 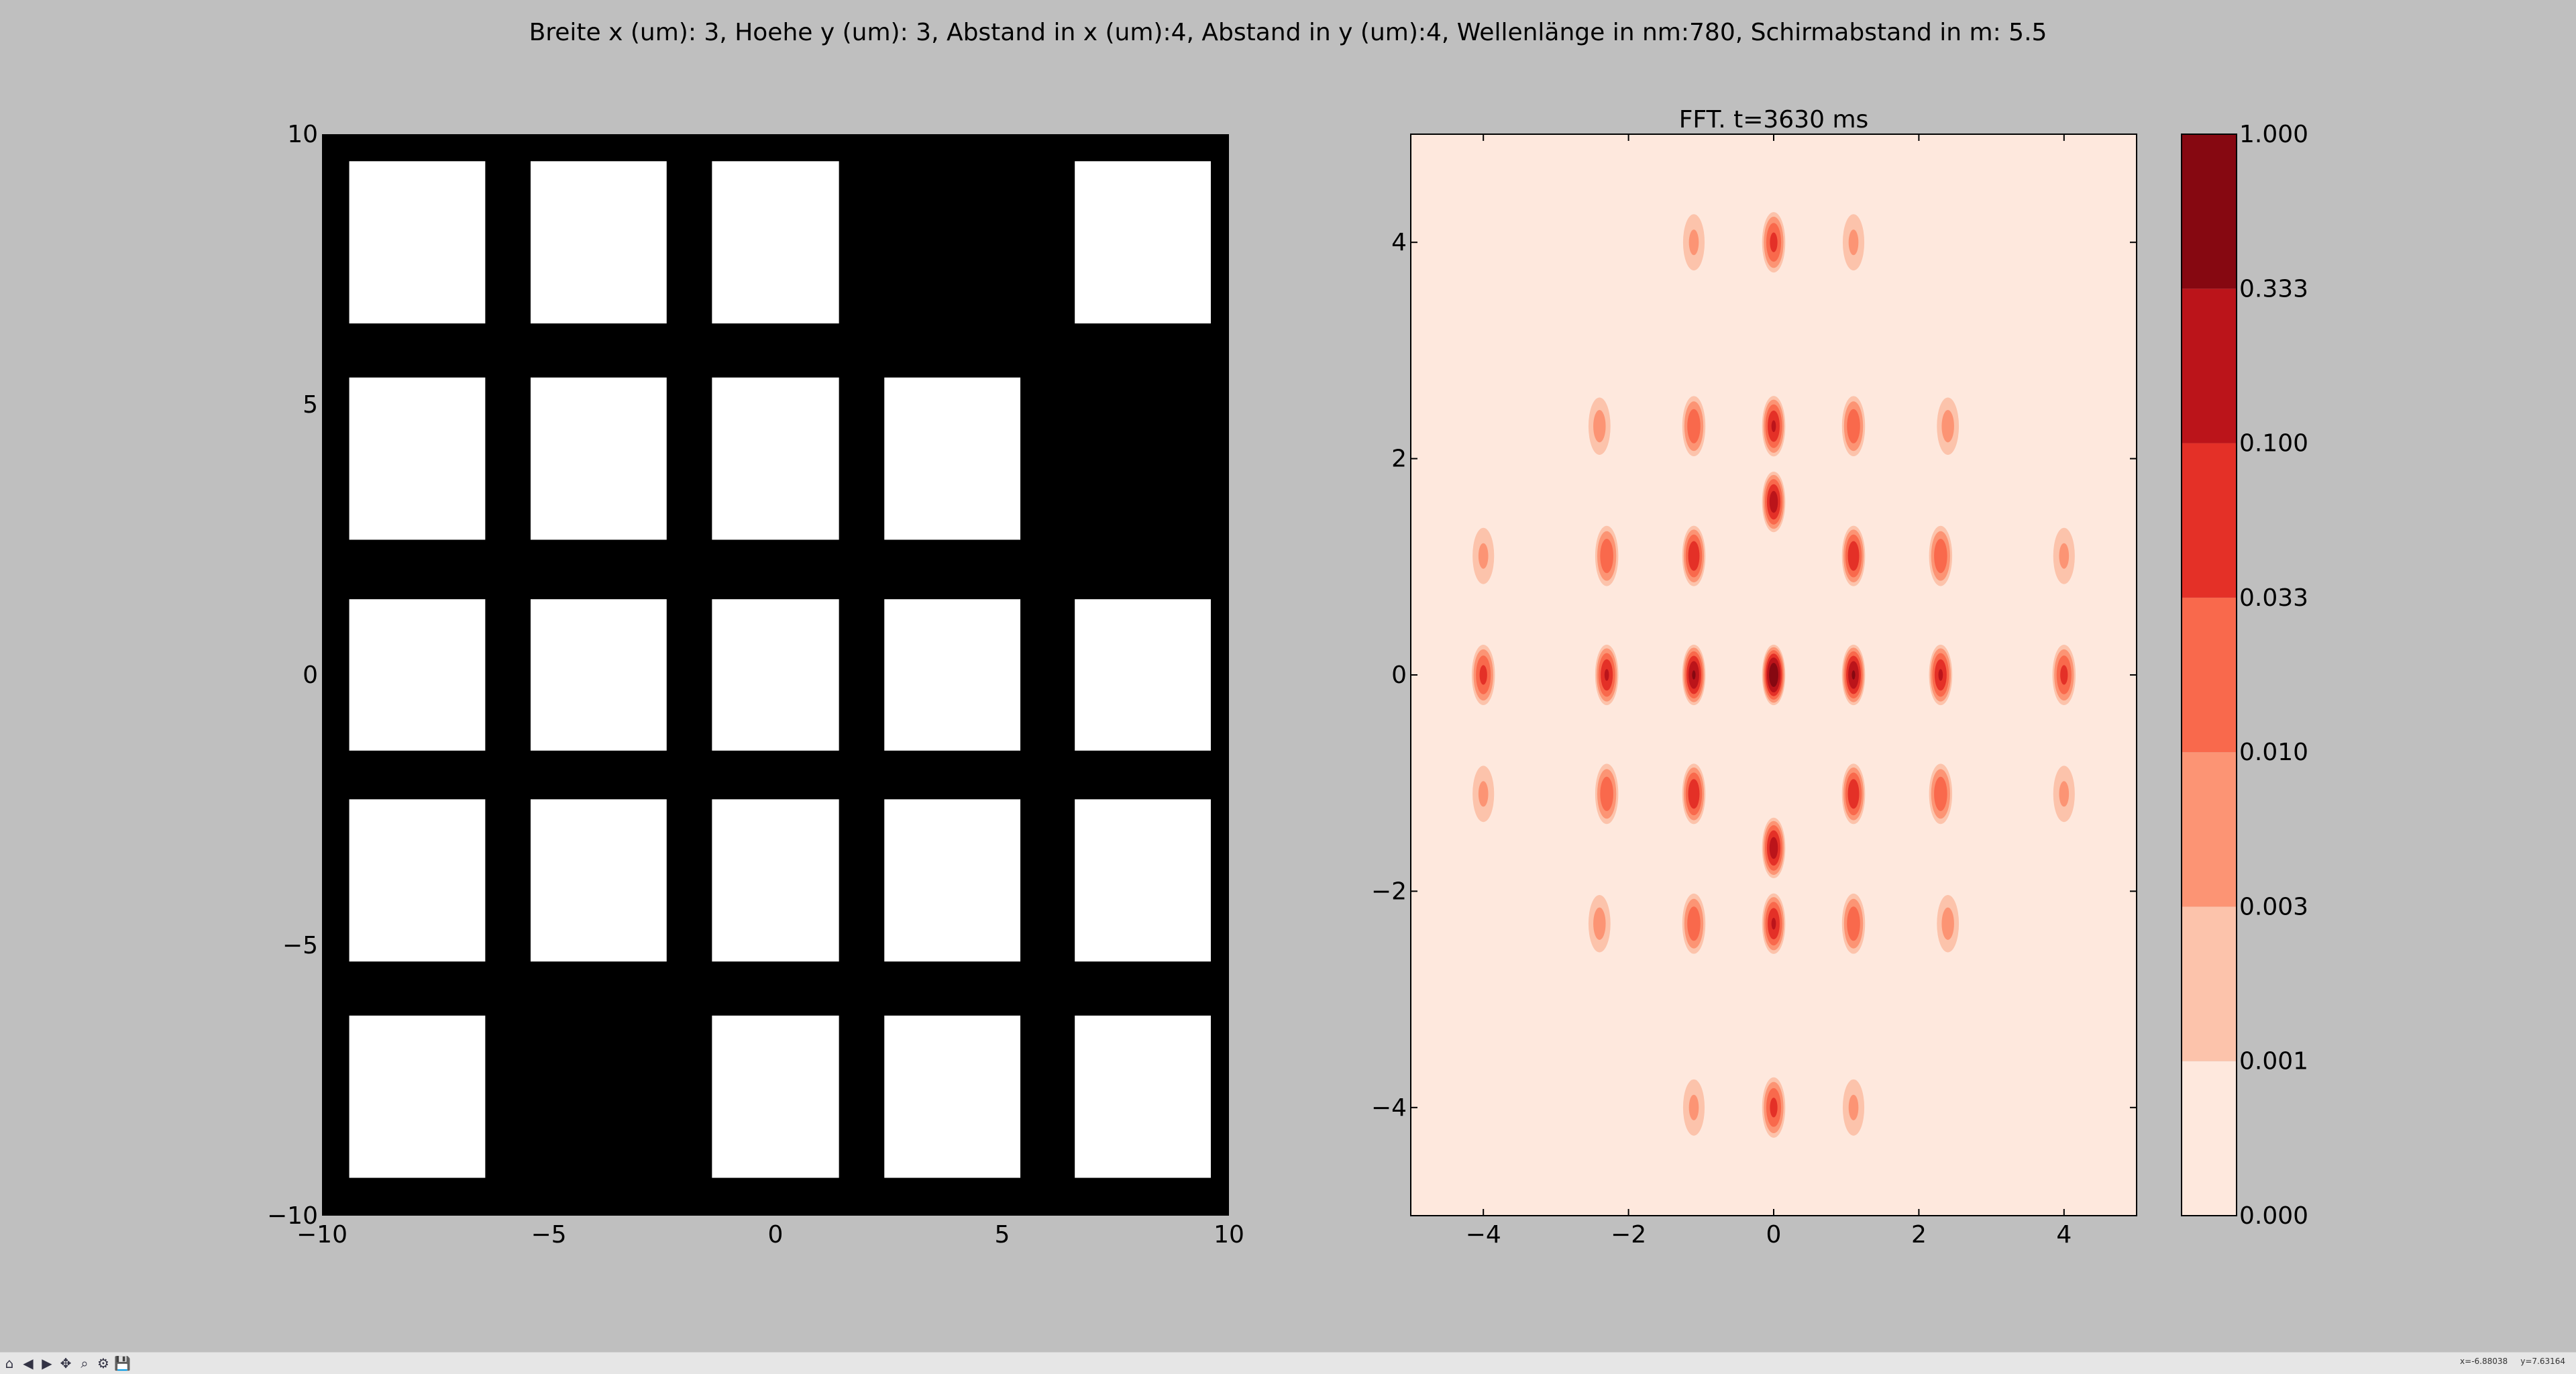 What do you see at coordinates (9, 1363) in the screenshot?
I see `home-icon: ⌂` at bounding box center [9, 1363].